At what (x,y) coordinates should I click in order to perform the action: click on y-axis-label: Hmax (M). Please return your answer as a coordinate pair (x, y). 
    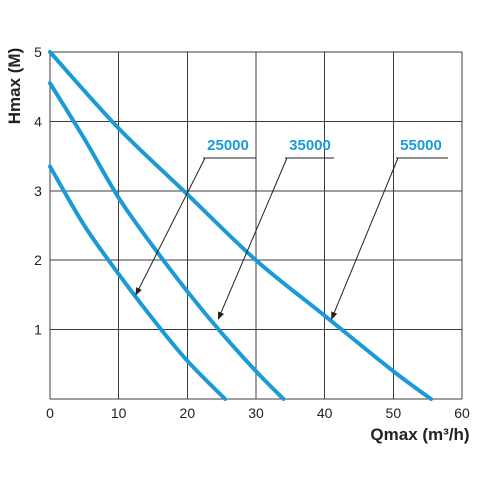
    Looking at the image, I should click on (14, 86).